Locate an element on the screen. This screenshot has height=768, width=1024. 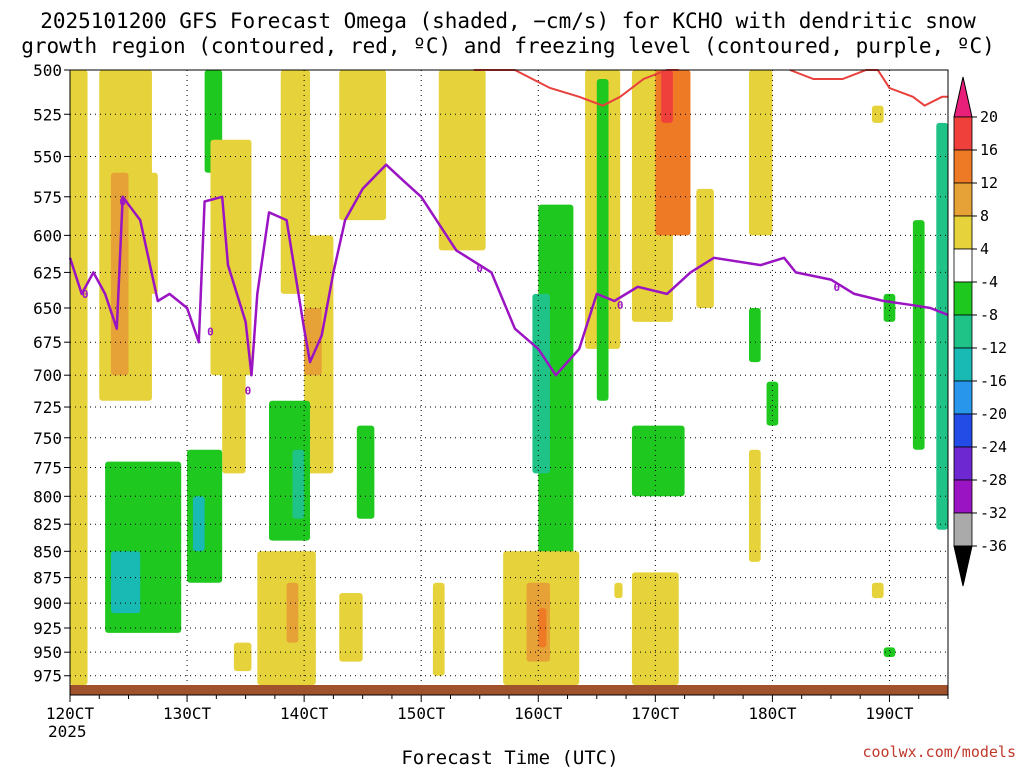
dendritic-growth-contour is located at coordinates (710, 88).